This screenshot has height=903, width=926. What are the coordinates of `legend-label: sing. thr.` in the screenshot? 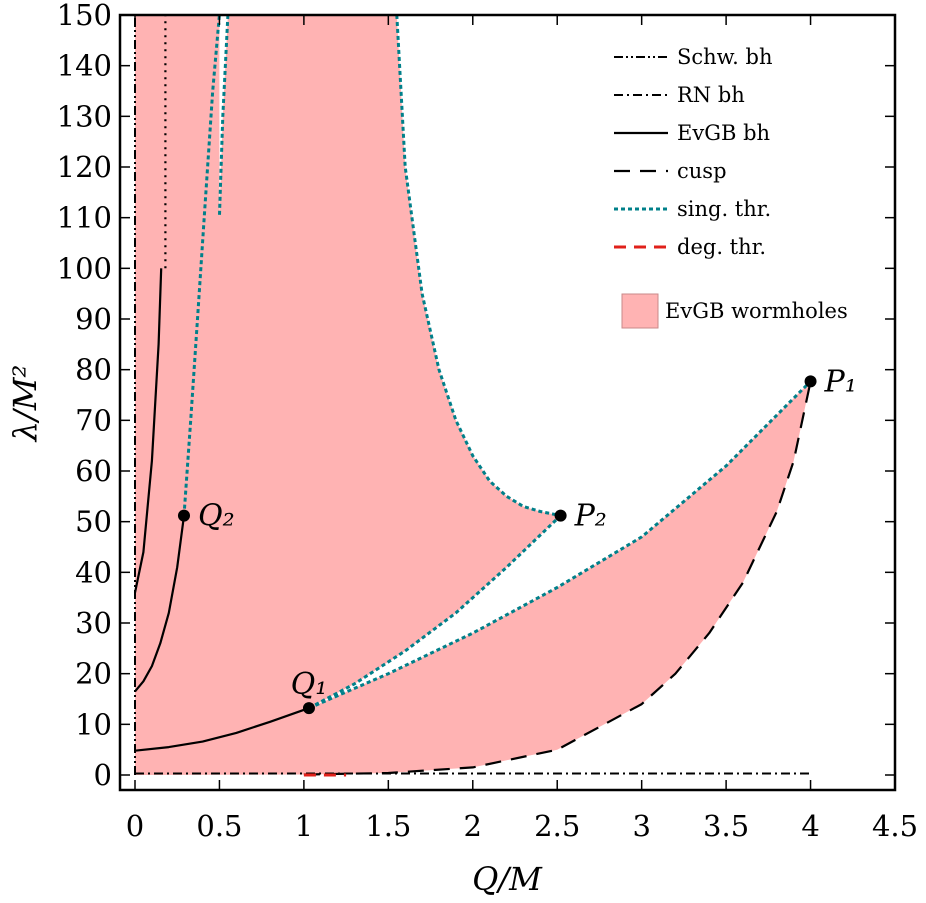 It's located at (724, 209).